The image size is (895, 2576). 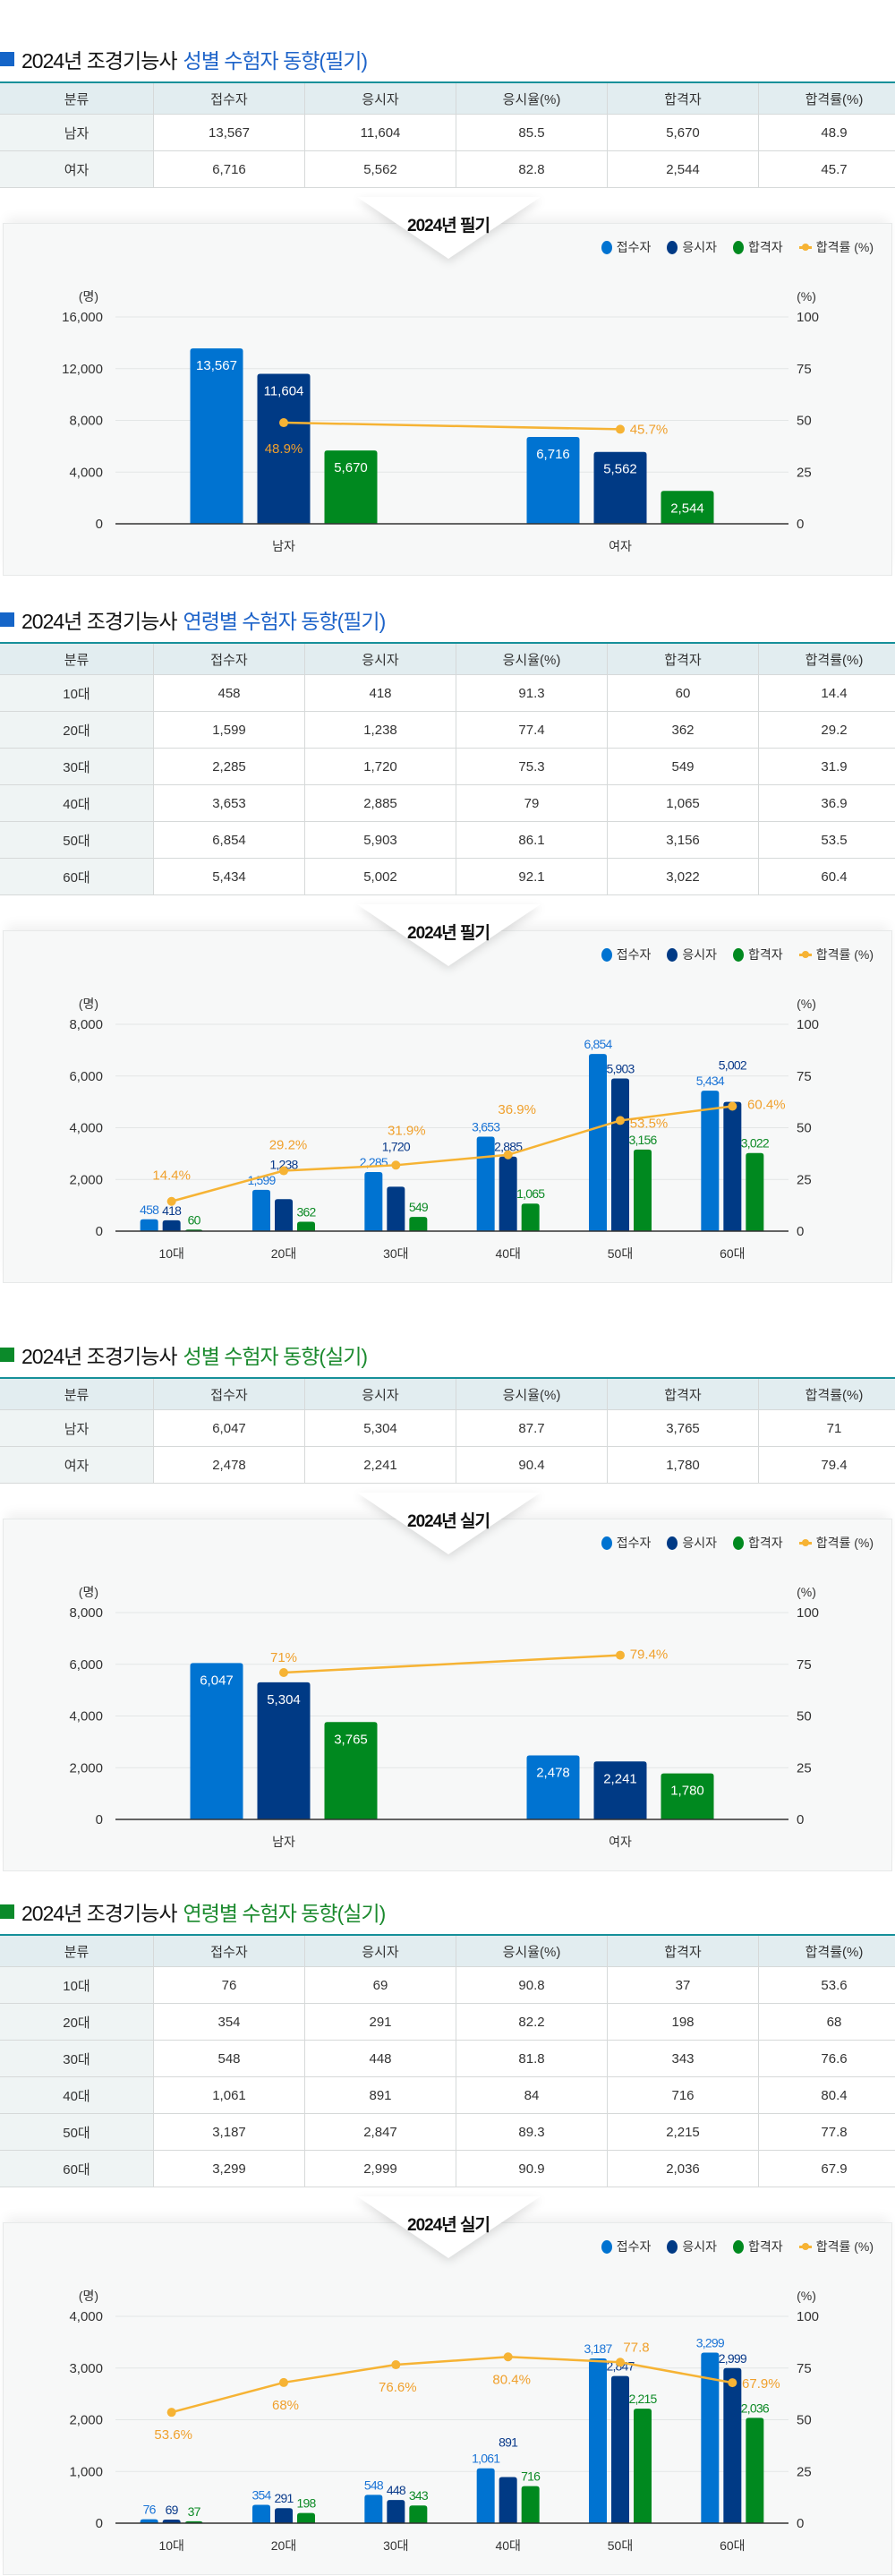 What do you see at coordinates (398, 2387) in the screenshot?
I see `pass-rate-label: 76.6%` at bounding box center [398, 2387].